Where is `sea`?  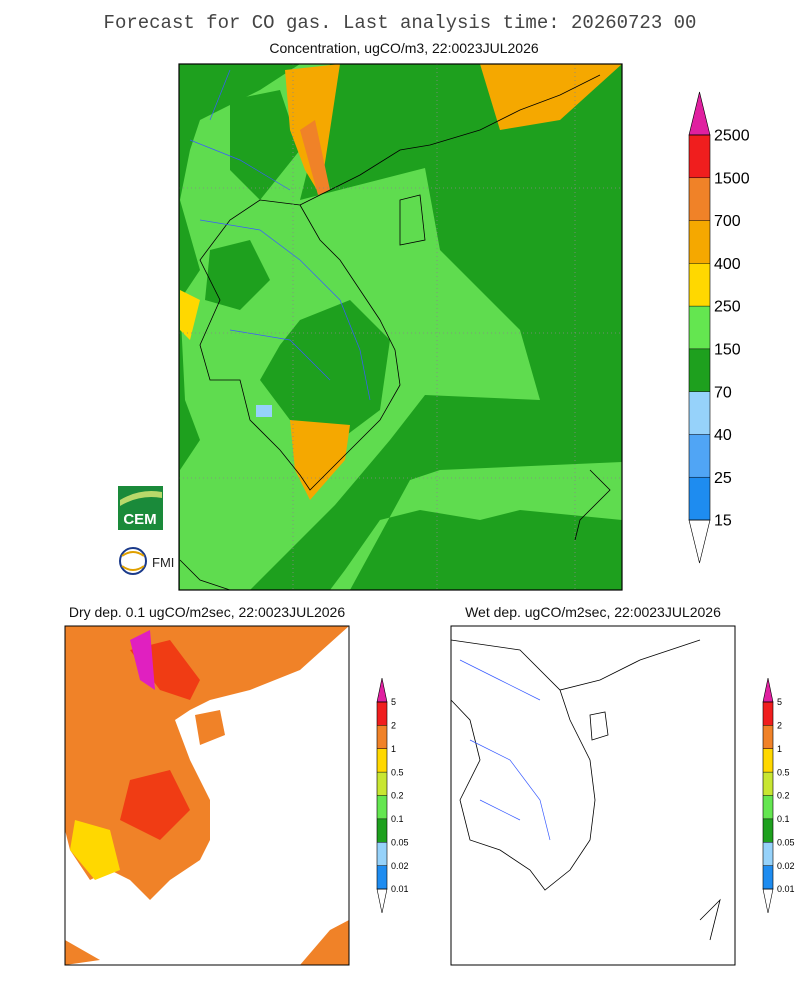 sea is located at coordinates (593, 795).